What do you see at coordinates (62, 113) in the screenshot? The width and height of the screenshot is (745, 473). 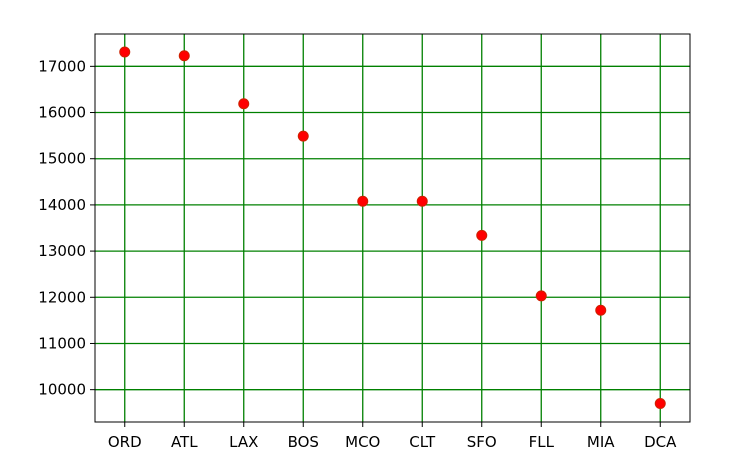 I see `y-tick-label: 16000` at bounding box center [62, 113].